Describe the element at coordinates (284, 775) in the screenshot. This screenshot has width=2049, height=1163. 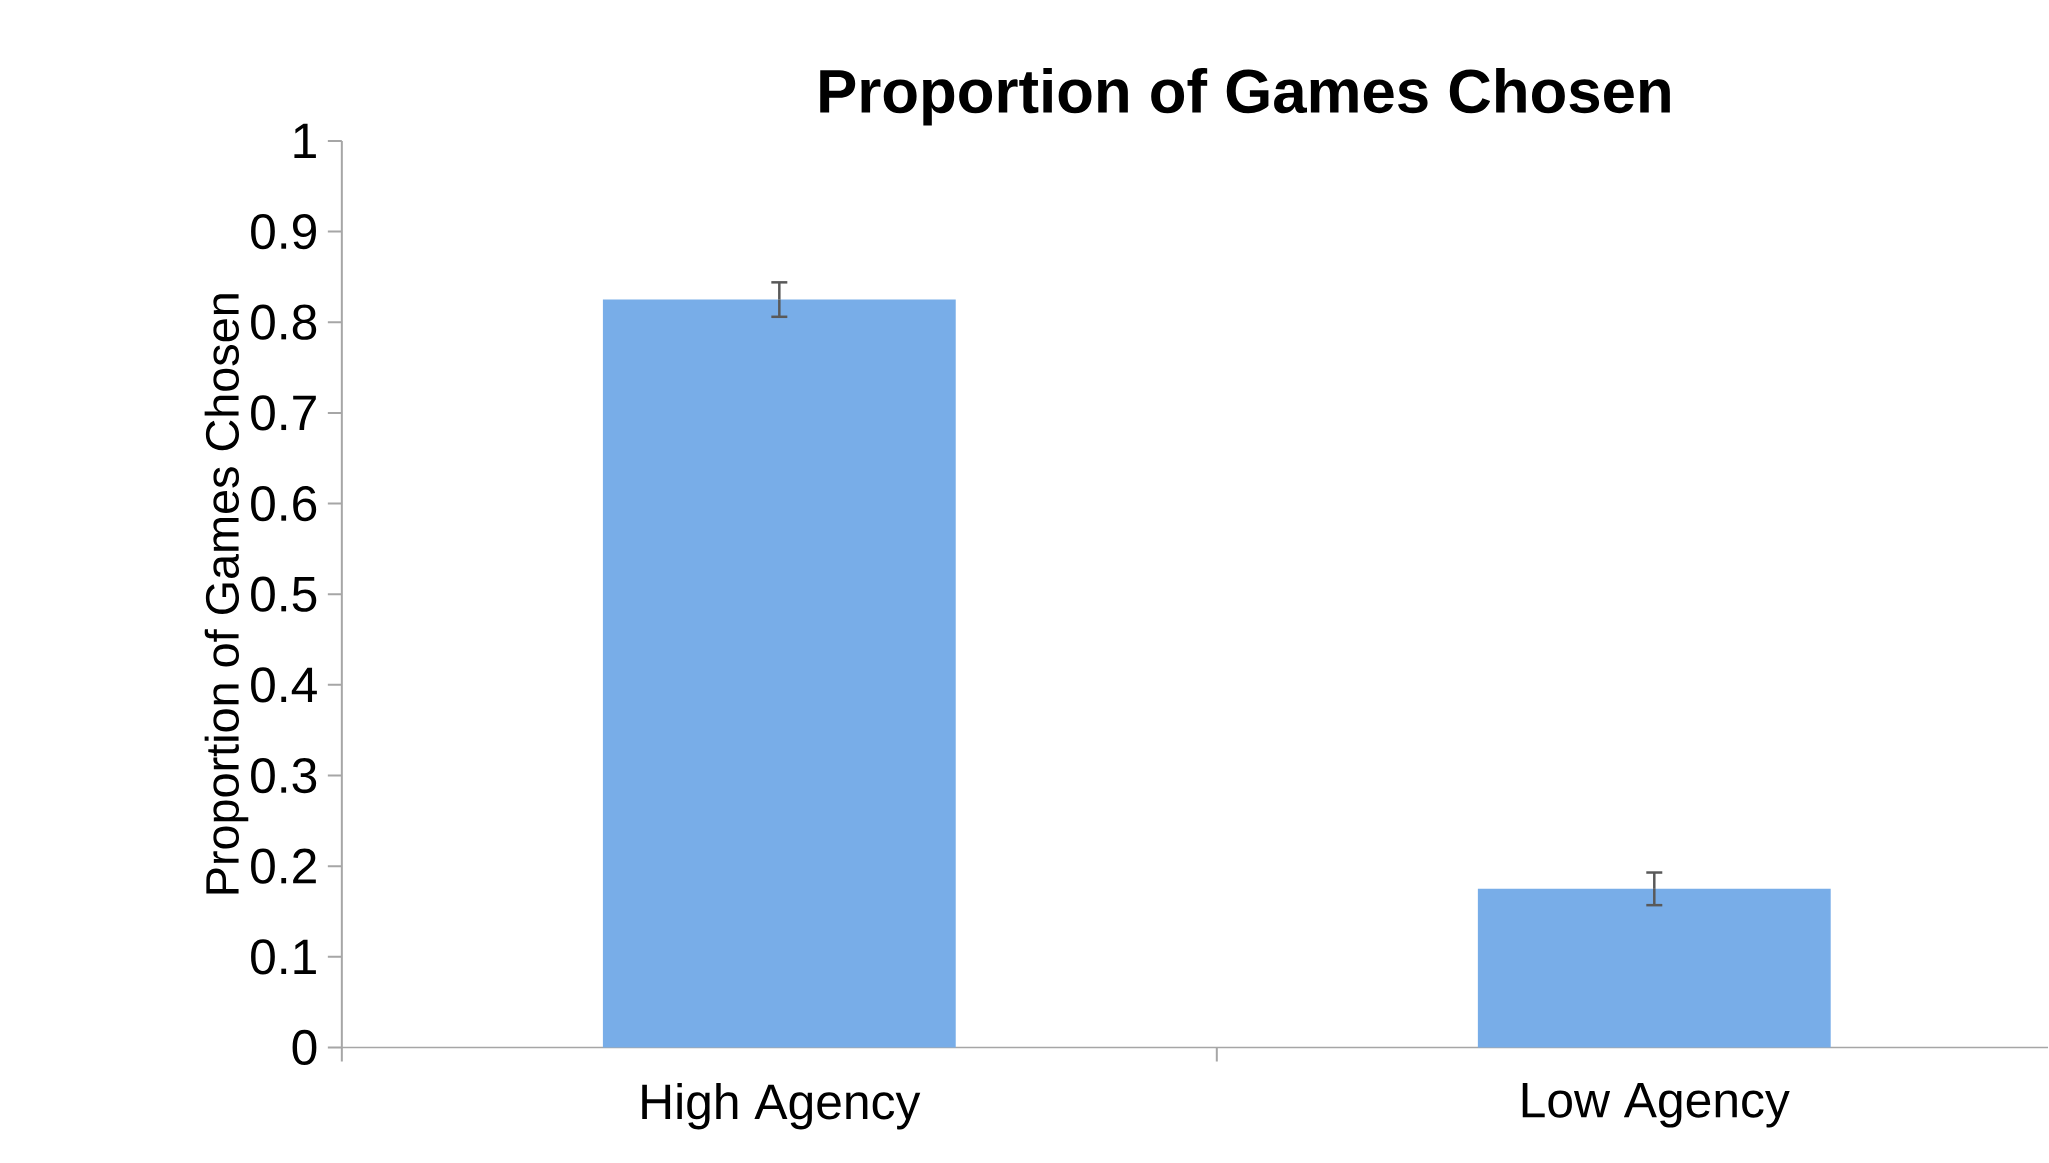
I see `y-tick-label: 0.3` at that location.